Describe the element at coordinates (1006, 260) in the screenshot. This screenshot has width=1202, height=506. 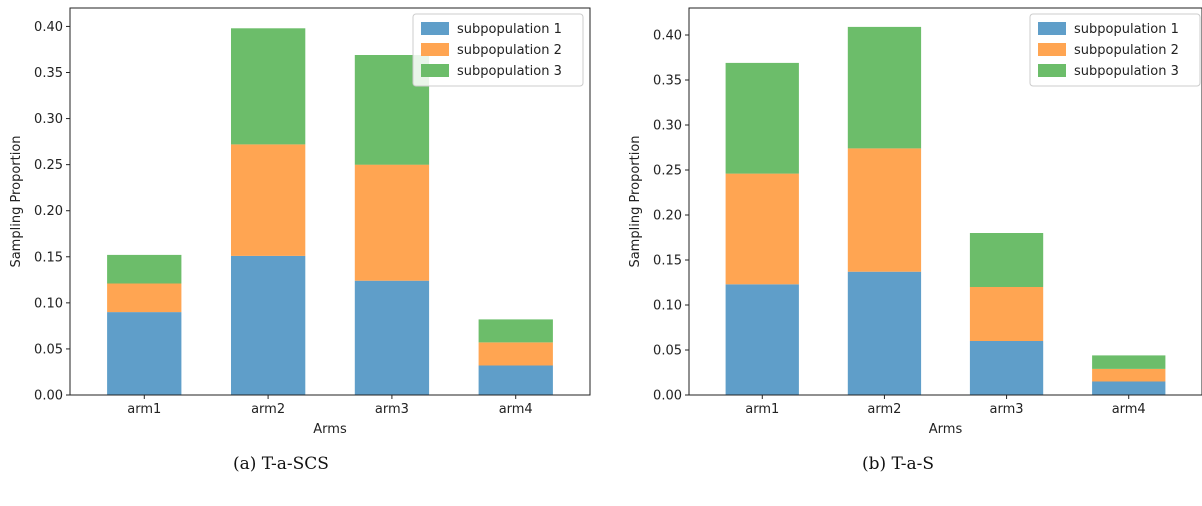
I see `bar-arm3-s3` at that location.